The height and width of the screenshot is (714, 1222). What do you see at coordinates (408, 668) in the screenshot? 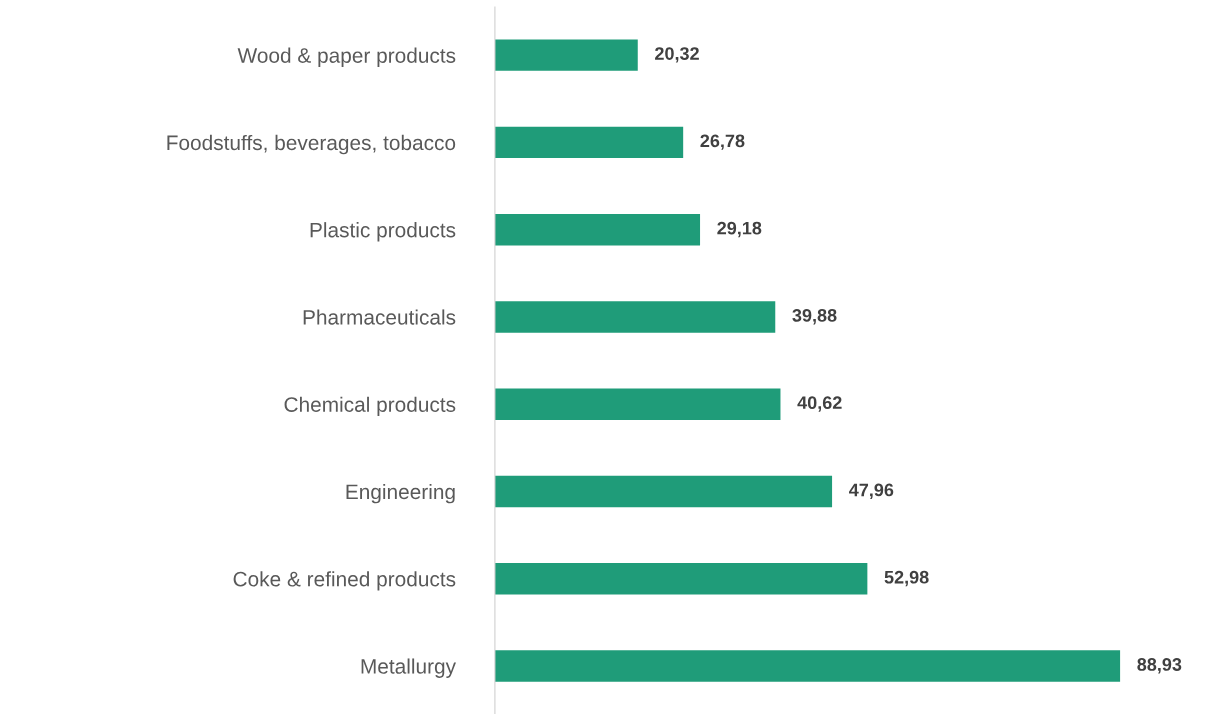
I see `y-tick-label: Metallurgy` at bounding box center [408, 668].